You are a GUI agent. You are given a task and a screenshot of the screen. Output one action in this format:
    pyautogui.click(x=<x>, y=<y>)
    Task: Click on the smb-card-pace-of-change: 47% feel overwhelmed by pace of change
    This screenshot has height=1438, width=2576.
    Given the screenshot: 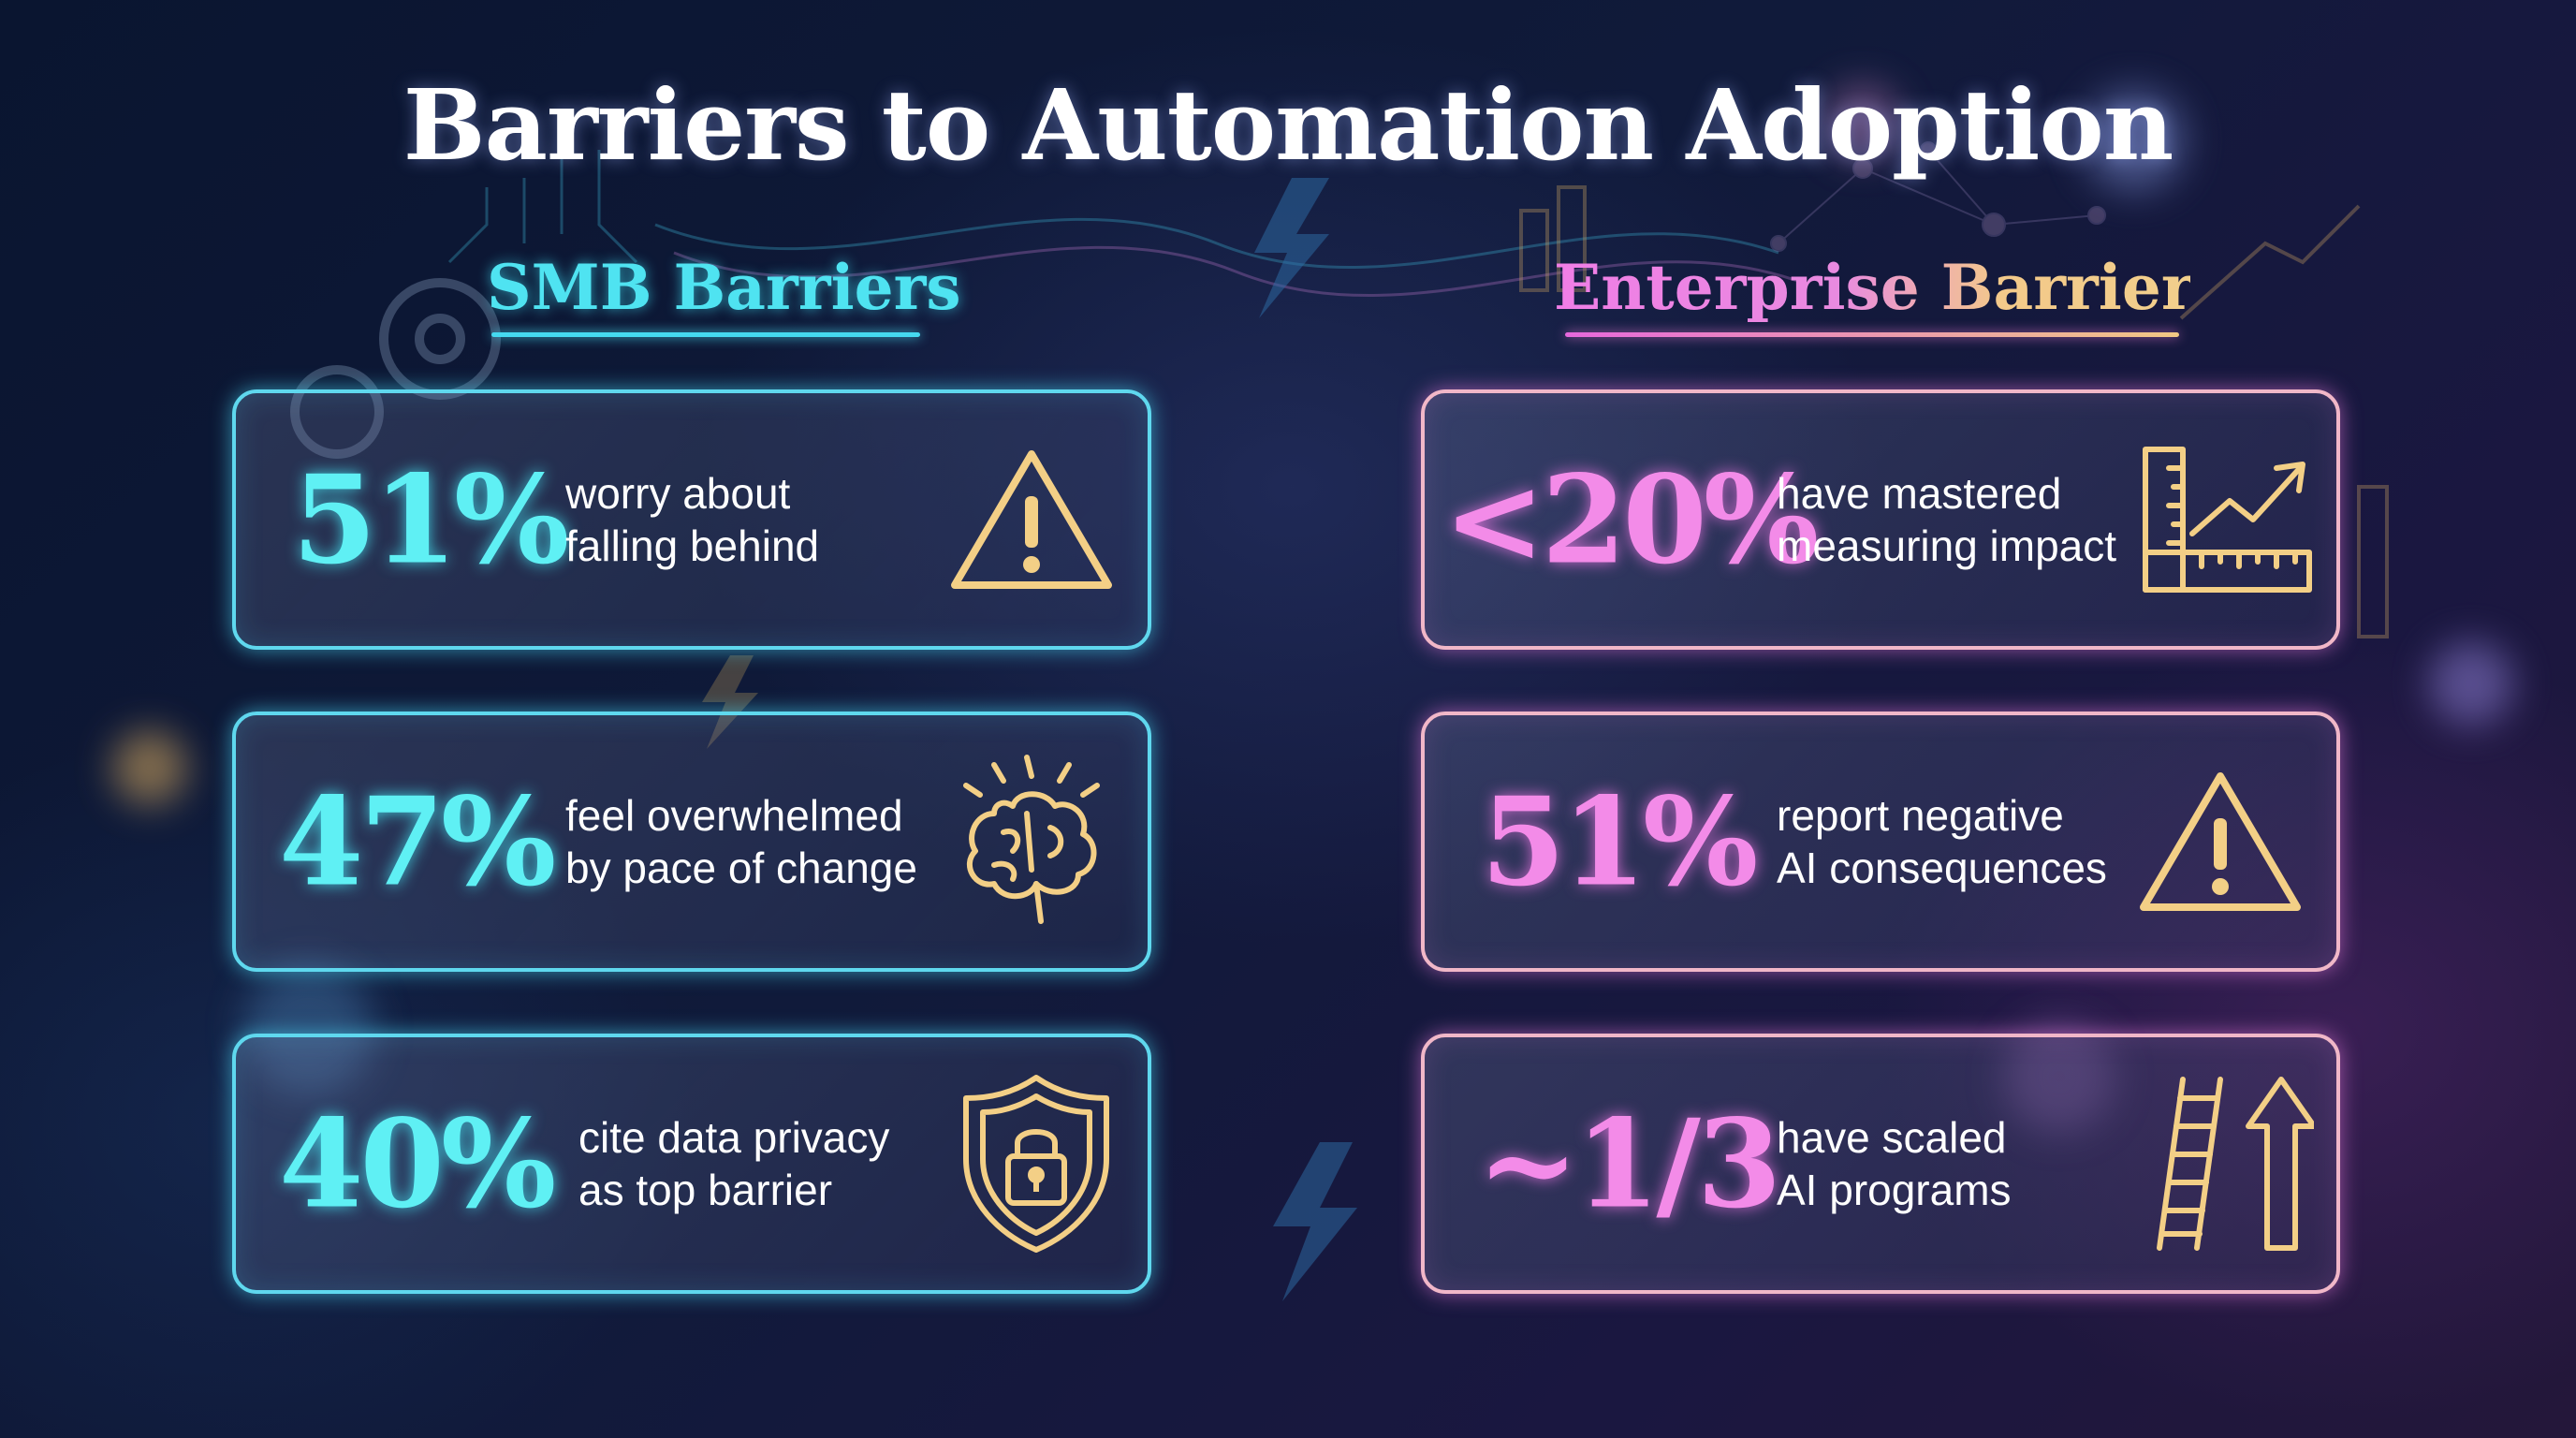 What is the action you would take?
    pyautogui.click(x=691, y=842)
    